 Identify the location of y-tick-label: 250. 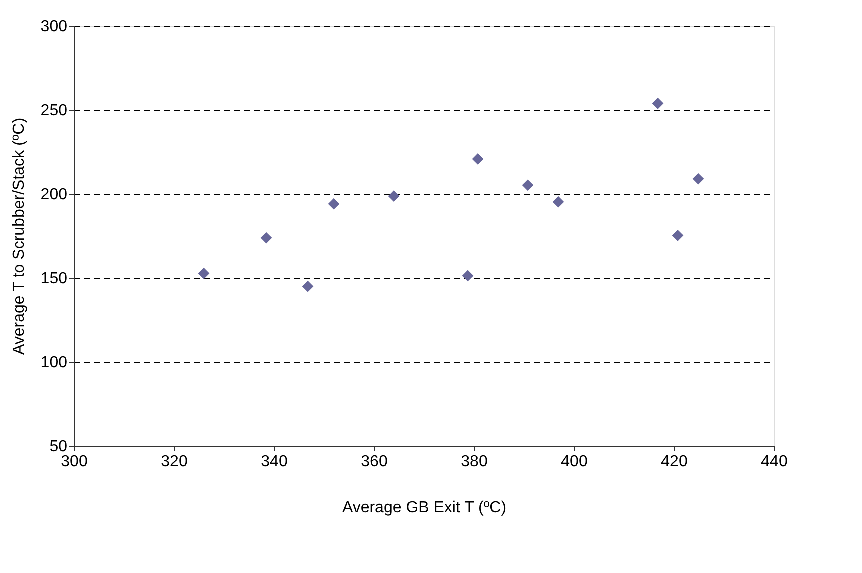
(54, 111).